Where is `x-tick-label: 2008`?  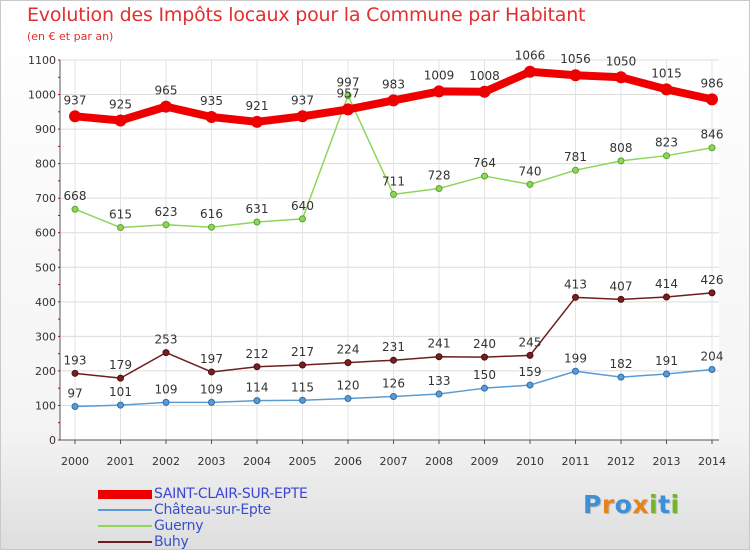 x-tick-label: 2008 is located at coordinates (439, 461).